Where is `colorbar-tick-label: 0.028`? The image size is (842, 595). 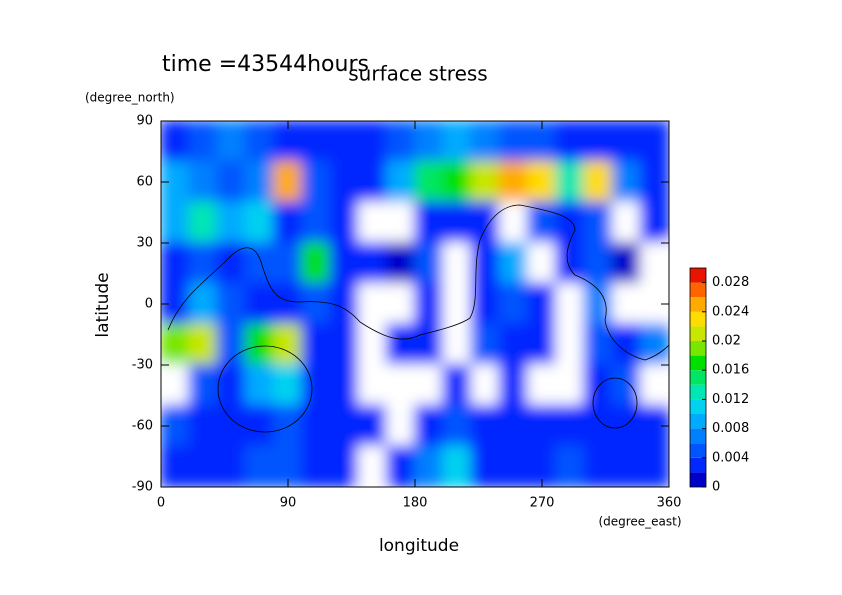
colorbar-tick-label: 0.028 is located at coordinates (730, 282).